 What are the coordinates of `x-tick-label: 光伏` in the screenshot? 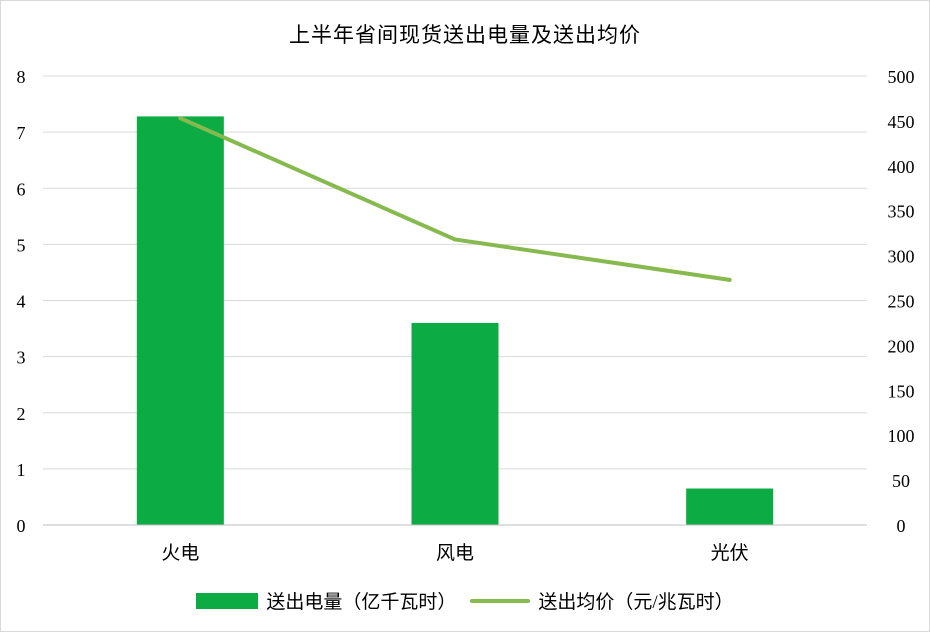 It's located at (730, 553).